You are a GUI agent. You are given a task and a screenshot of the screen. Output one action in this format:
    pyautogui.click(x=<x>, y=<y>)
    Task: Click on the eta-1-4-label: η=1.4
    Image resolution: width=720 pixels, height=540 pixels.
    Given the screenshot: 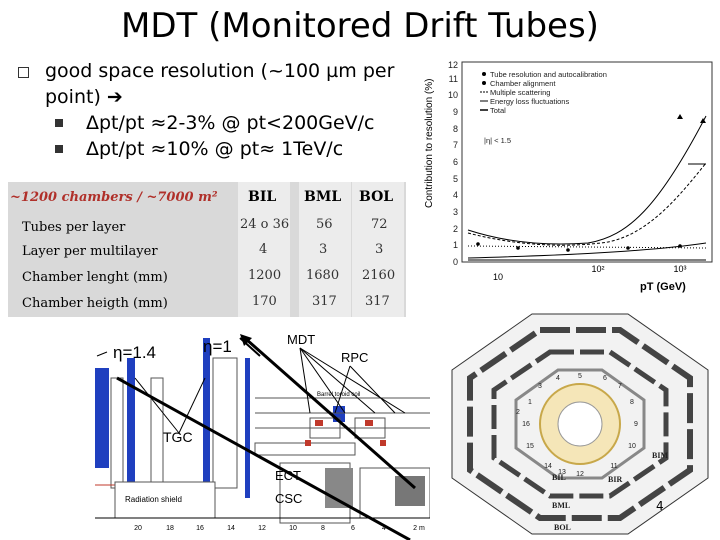 What is the action you would take?
    pyautogui.click(x=134, y=352)
    